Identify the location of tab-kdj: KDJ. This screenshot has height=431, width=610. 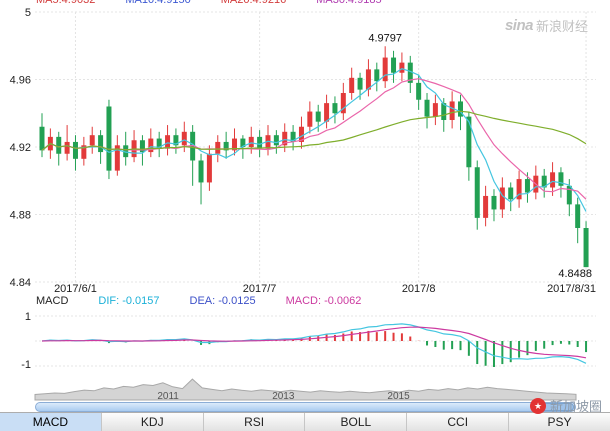
(153, 422).